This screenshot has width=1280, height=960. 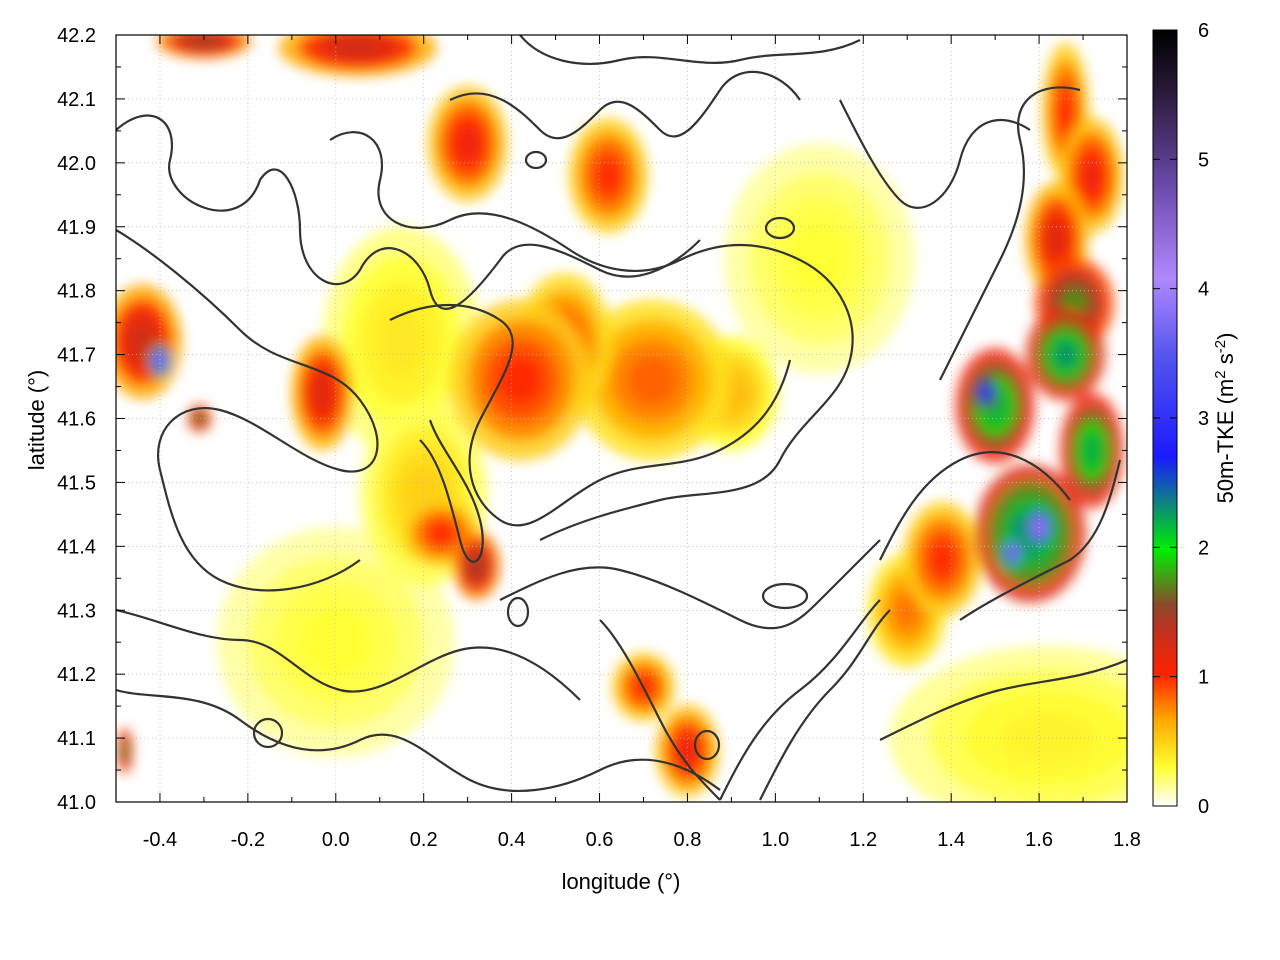 What do you see at coordinates (512, 840) in the screenshot?
I see `x-tick-label: 0.4` at bounding box center [512, 840].